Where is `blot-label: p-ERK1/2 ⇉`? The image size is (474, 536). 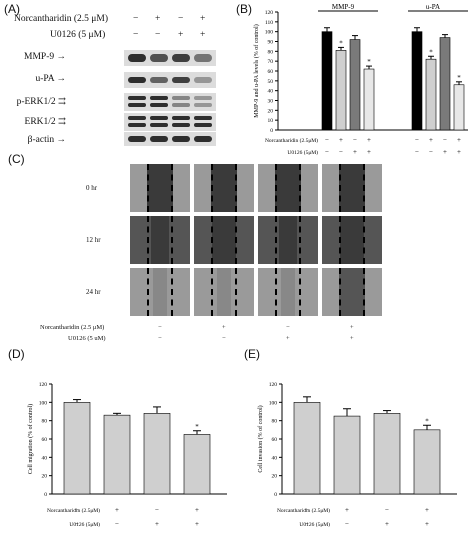 blot-label: p-ERK1/2 ⇉ is located at coordinates (41, 102).